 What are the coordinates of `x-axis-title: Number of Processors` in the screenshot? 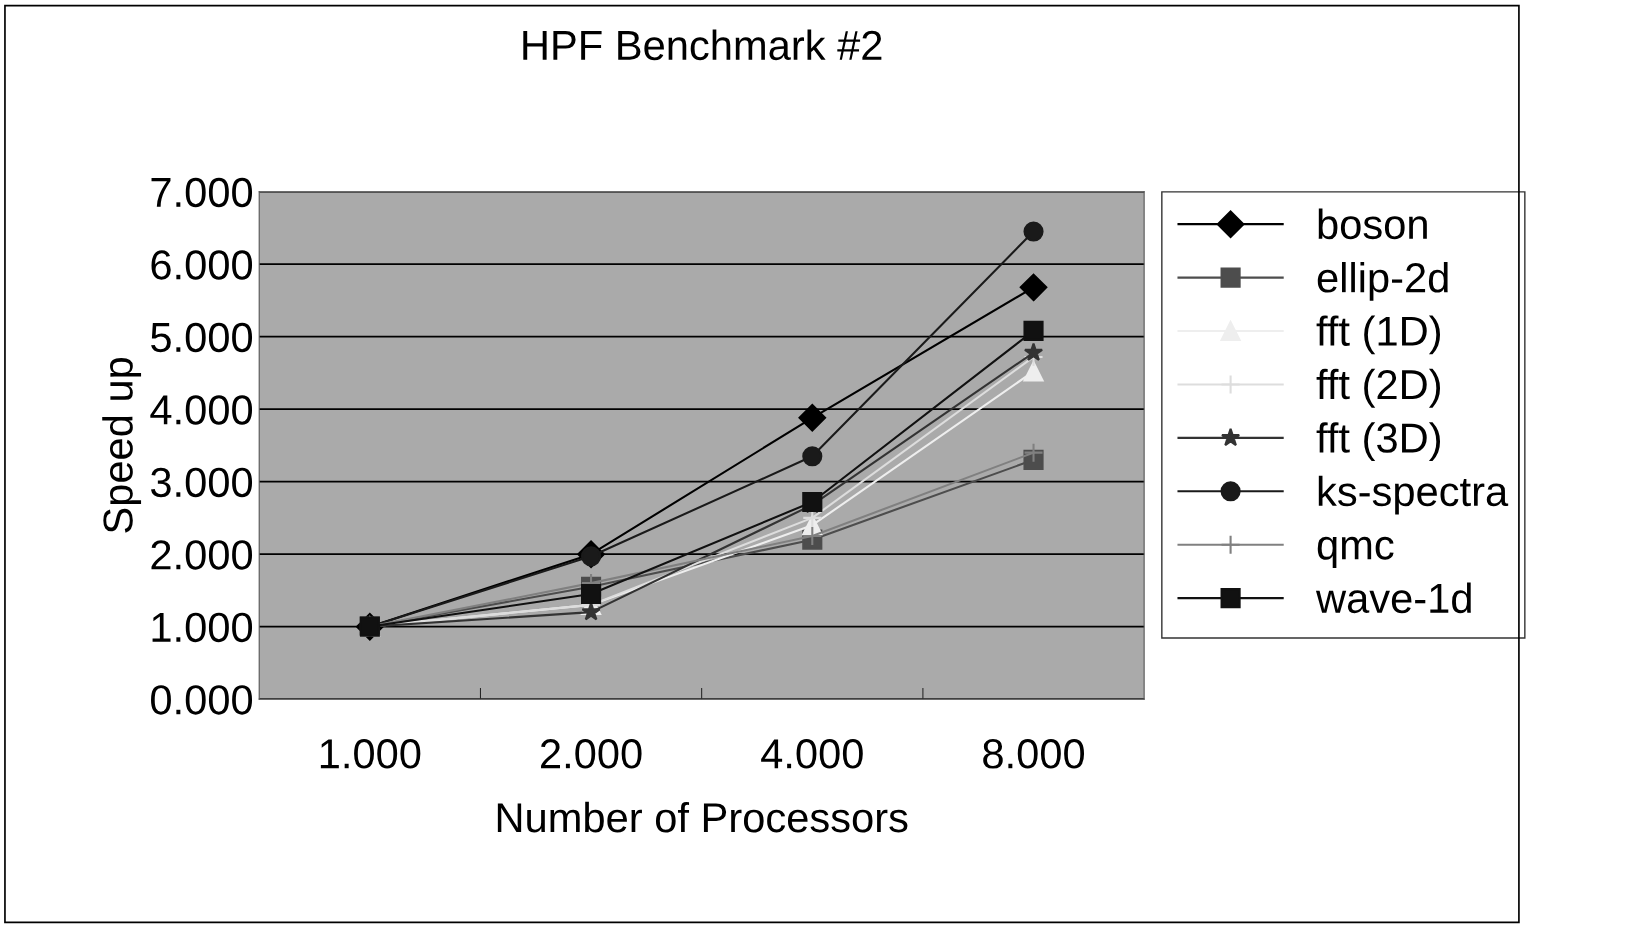 It's located at (702, 817).